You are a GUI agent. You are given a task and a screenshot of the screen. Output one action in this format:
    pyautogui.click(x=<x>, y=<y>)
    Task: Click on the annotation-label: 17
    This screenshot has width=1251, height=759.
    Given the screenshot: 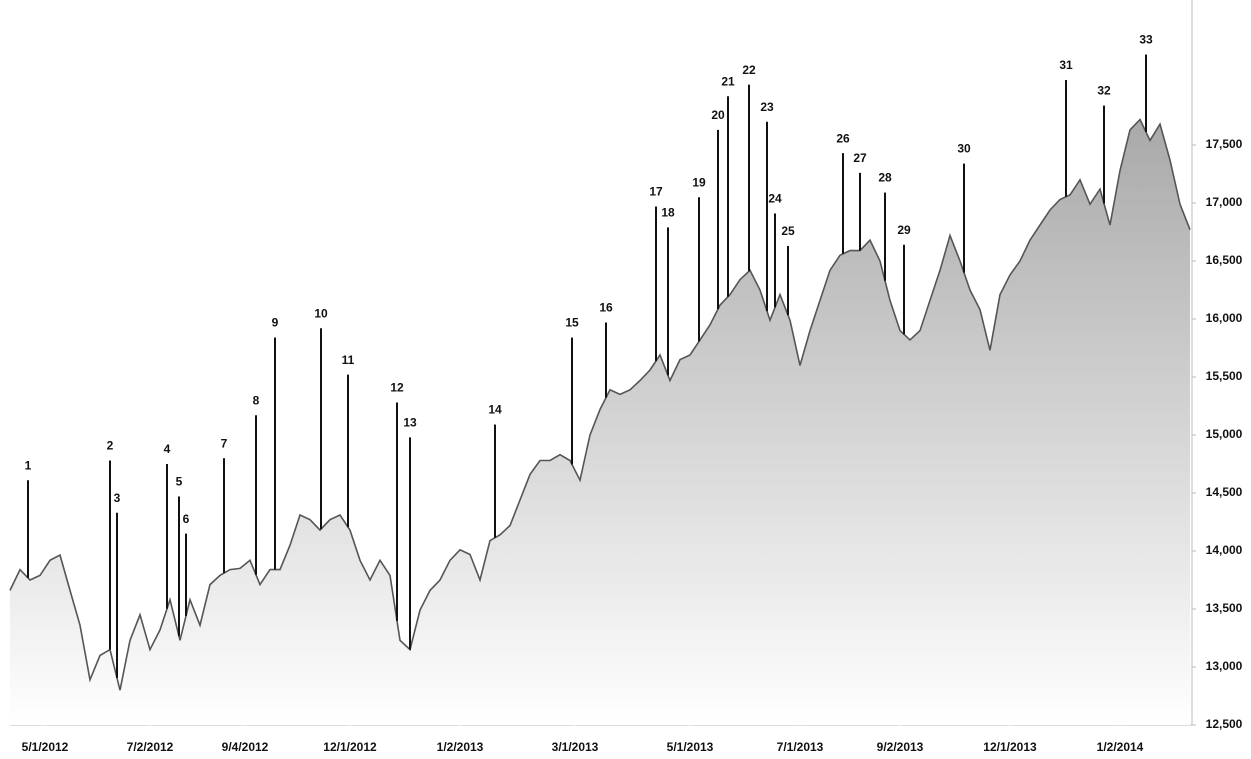 What is the action you would take?
    pyautogui.click(x=656, y=192)
    